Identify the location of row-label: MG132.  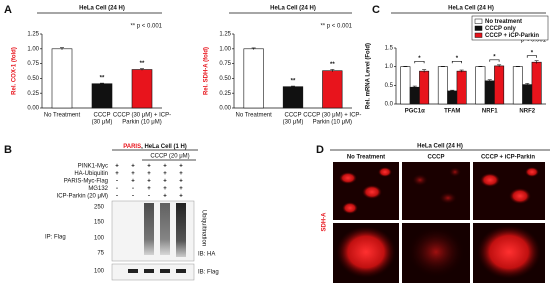
(98, 189).